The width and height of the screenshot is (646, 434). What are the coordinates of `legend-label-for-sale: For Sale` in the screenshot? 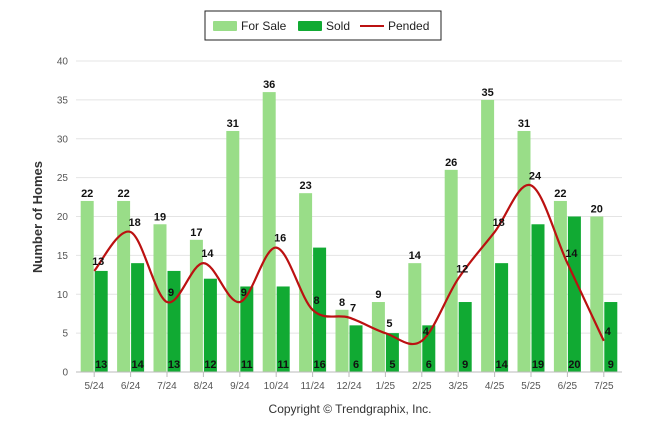 It's located at (264, 26).